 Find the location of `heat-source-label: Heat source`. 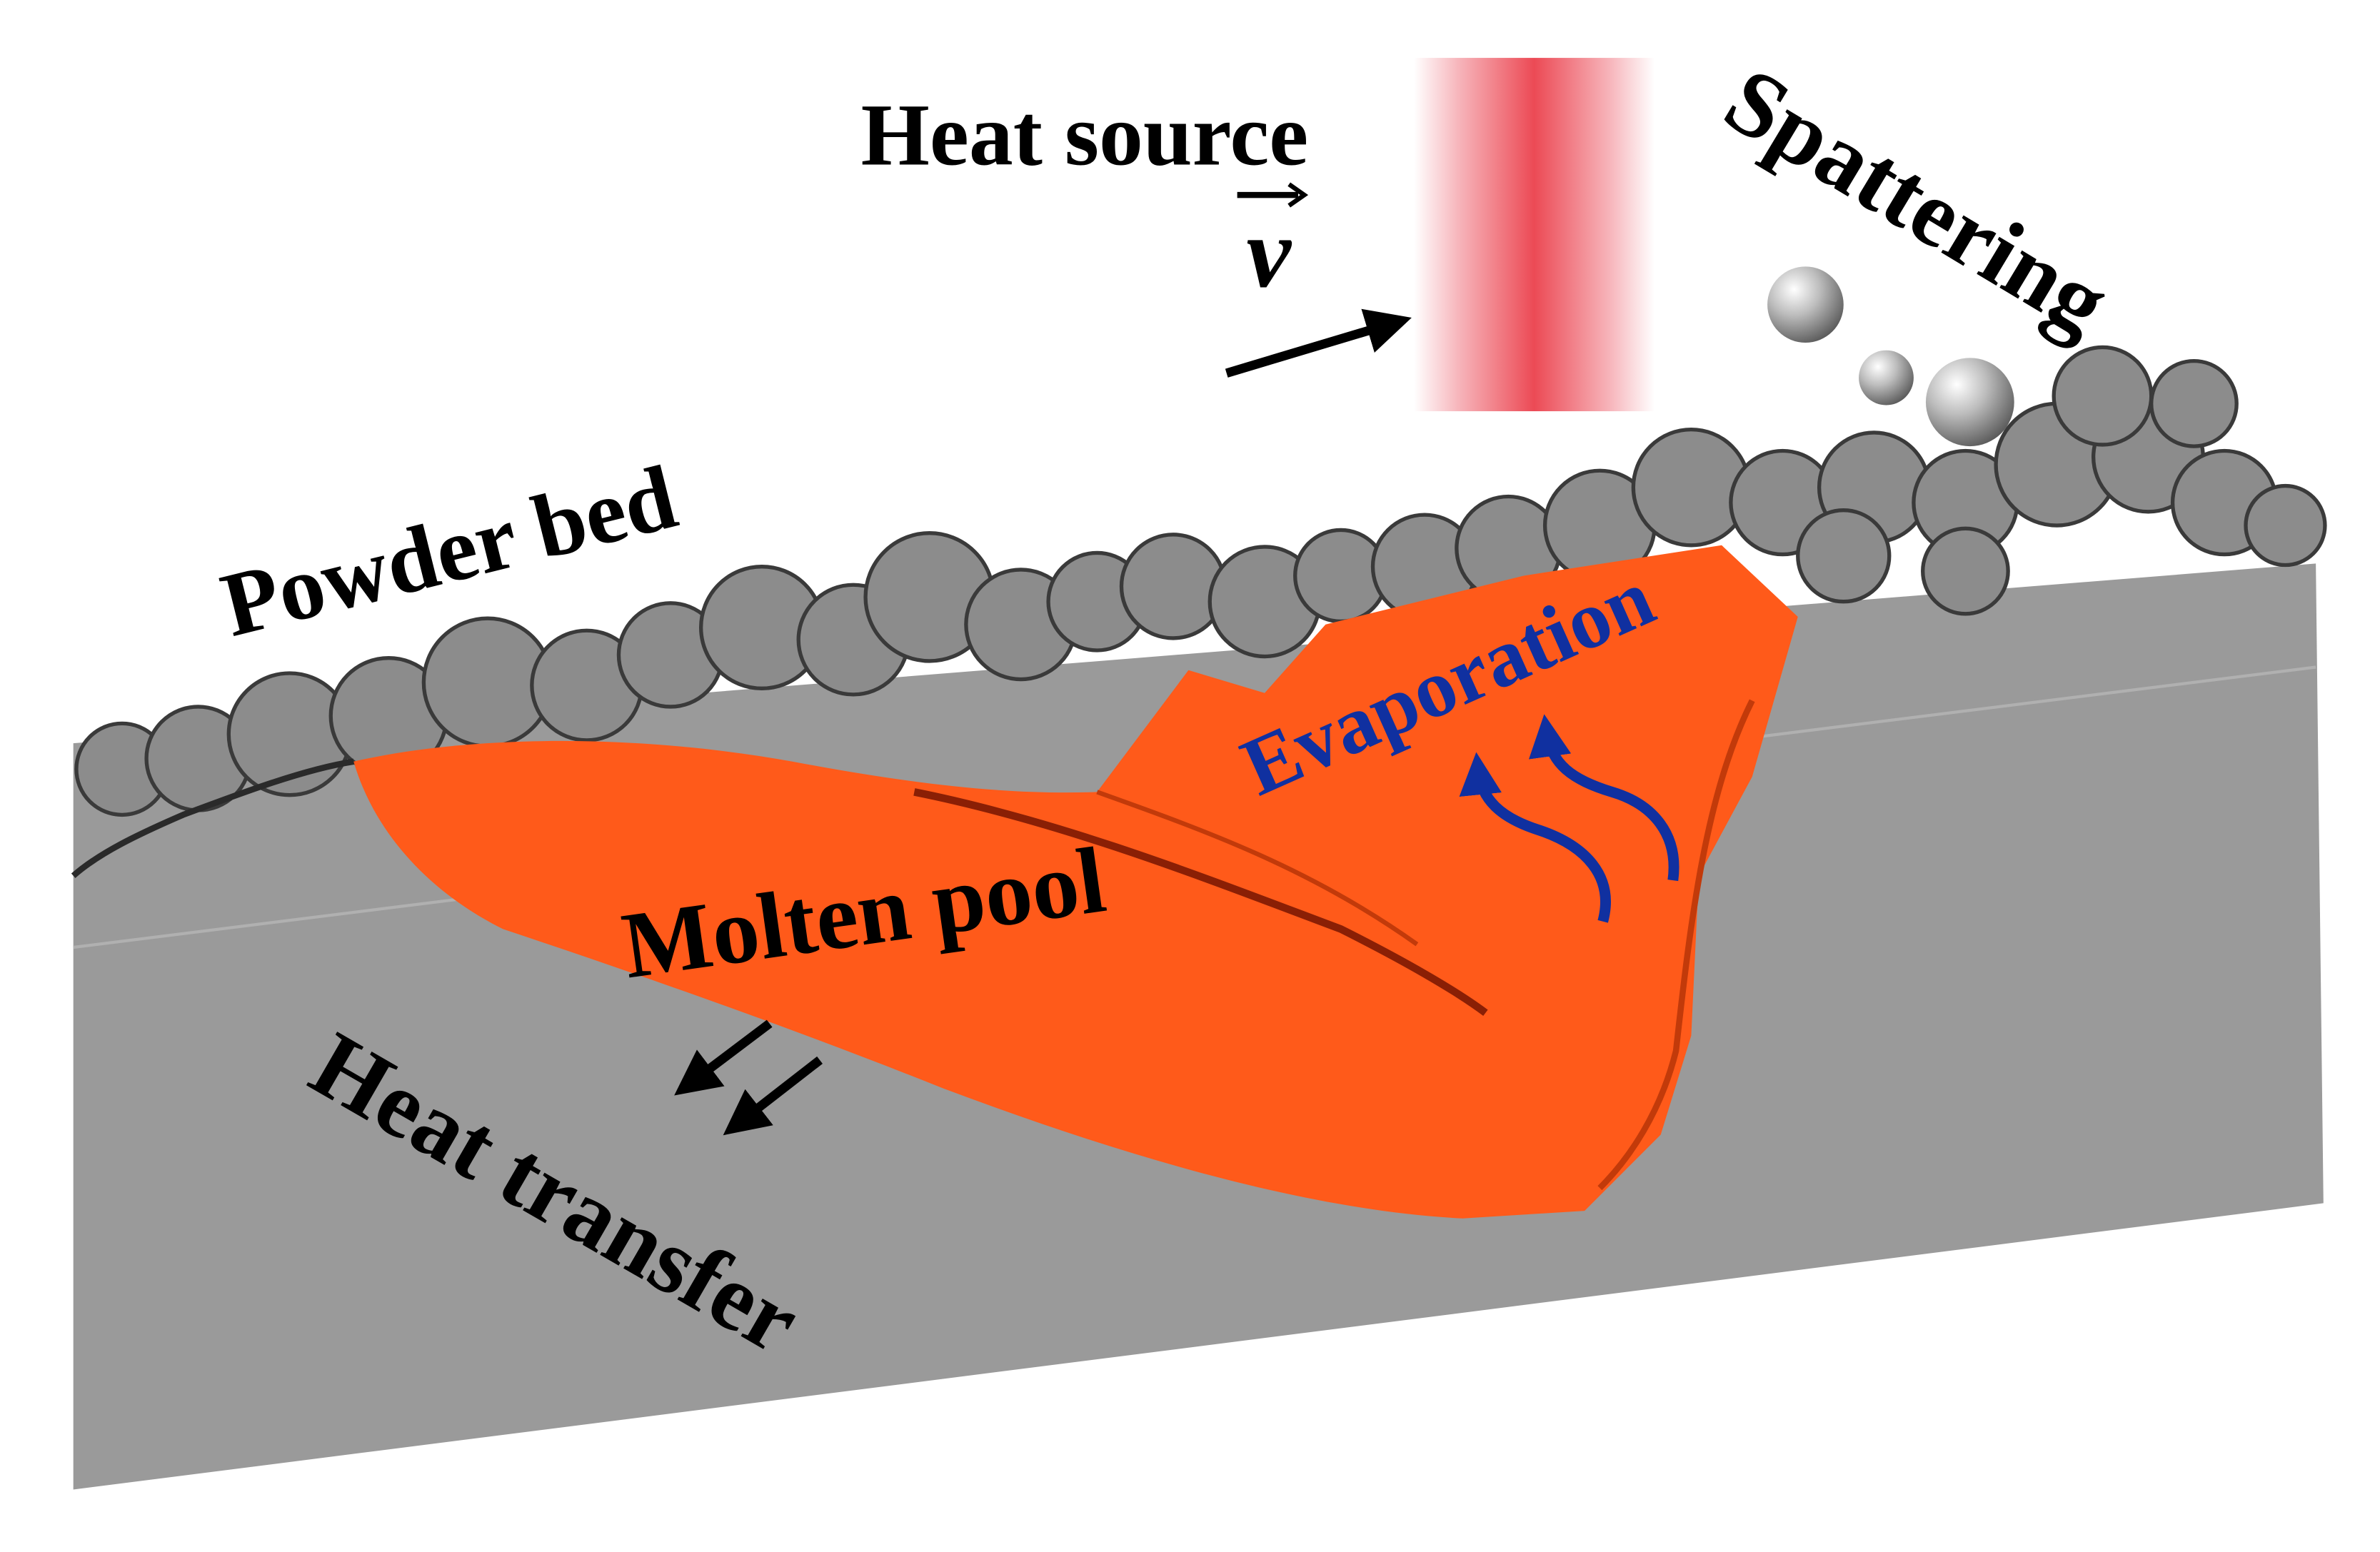

heat-source-label: Heat source is located at coordinates (1085, 134).